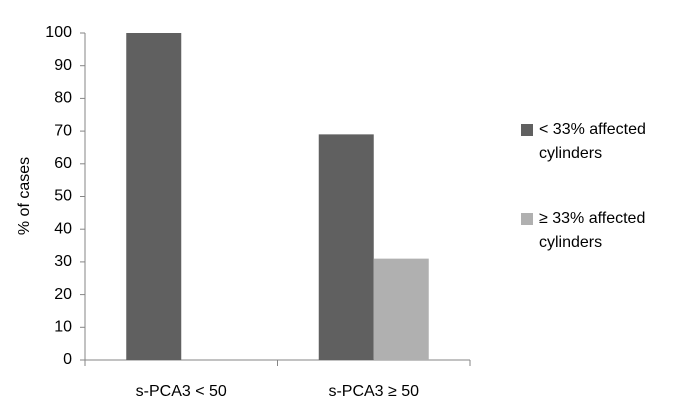  I want to click on y-tick-label: 60, so click(63, 163).